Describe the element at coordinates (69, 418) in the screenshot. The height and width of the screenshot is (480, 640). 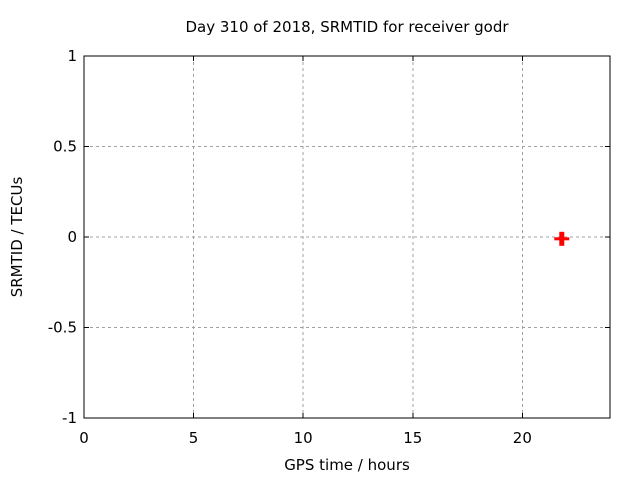
I see `y-tick-label: -1` at that location.